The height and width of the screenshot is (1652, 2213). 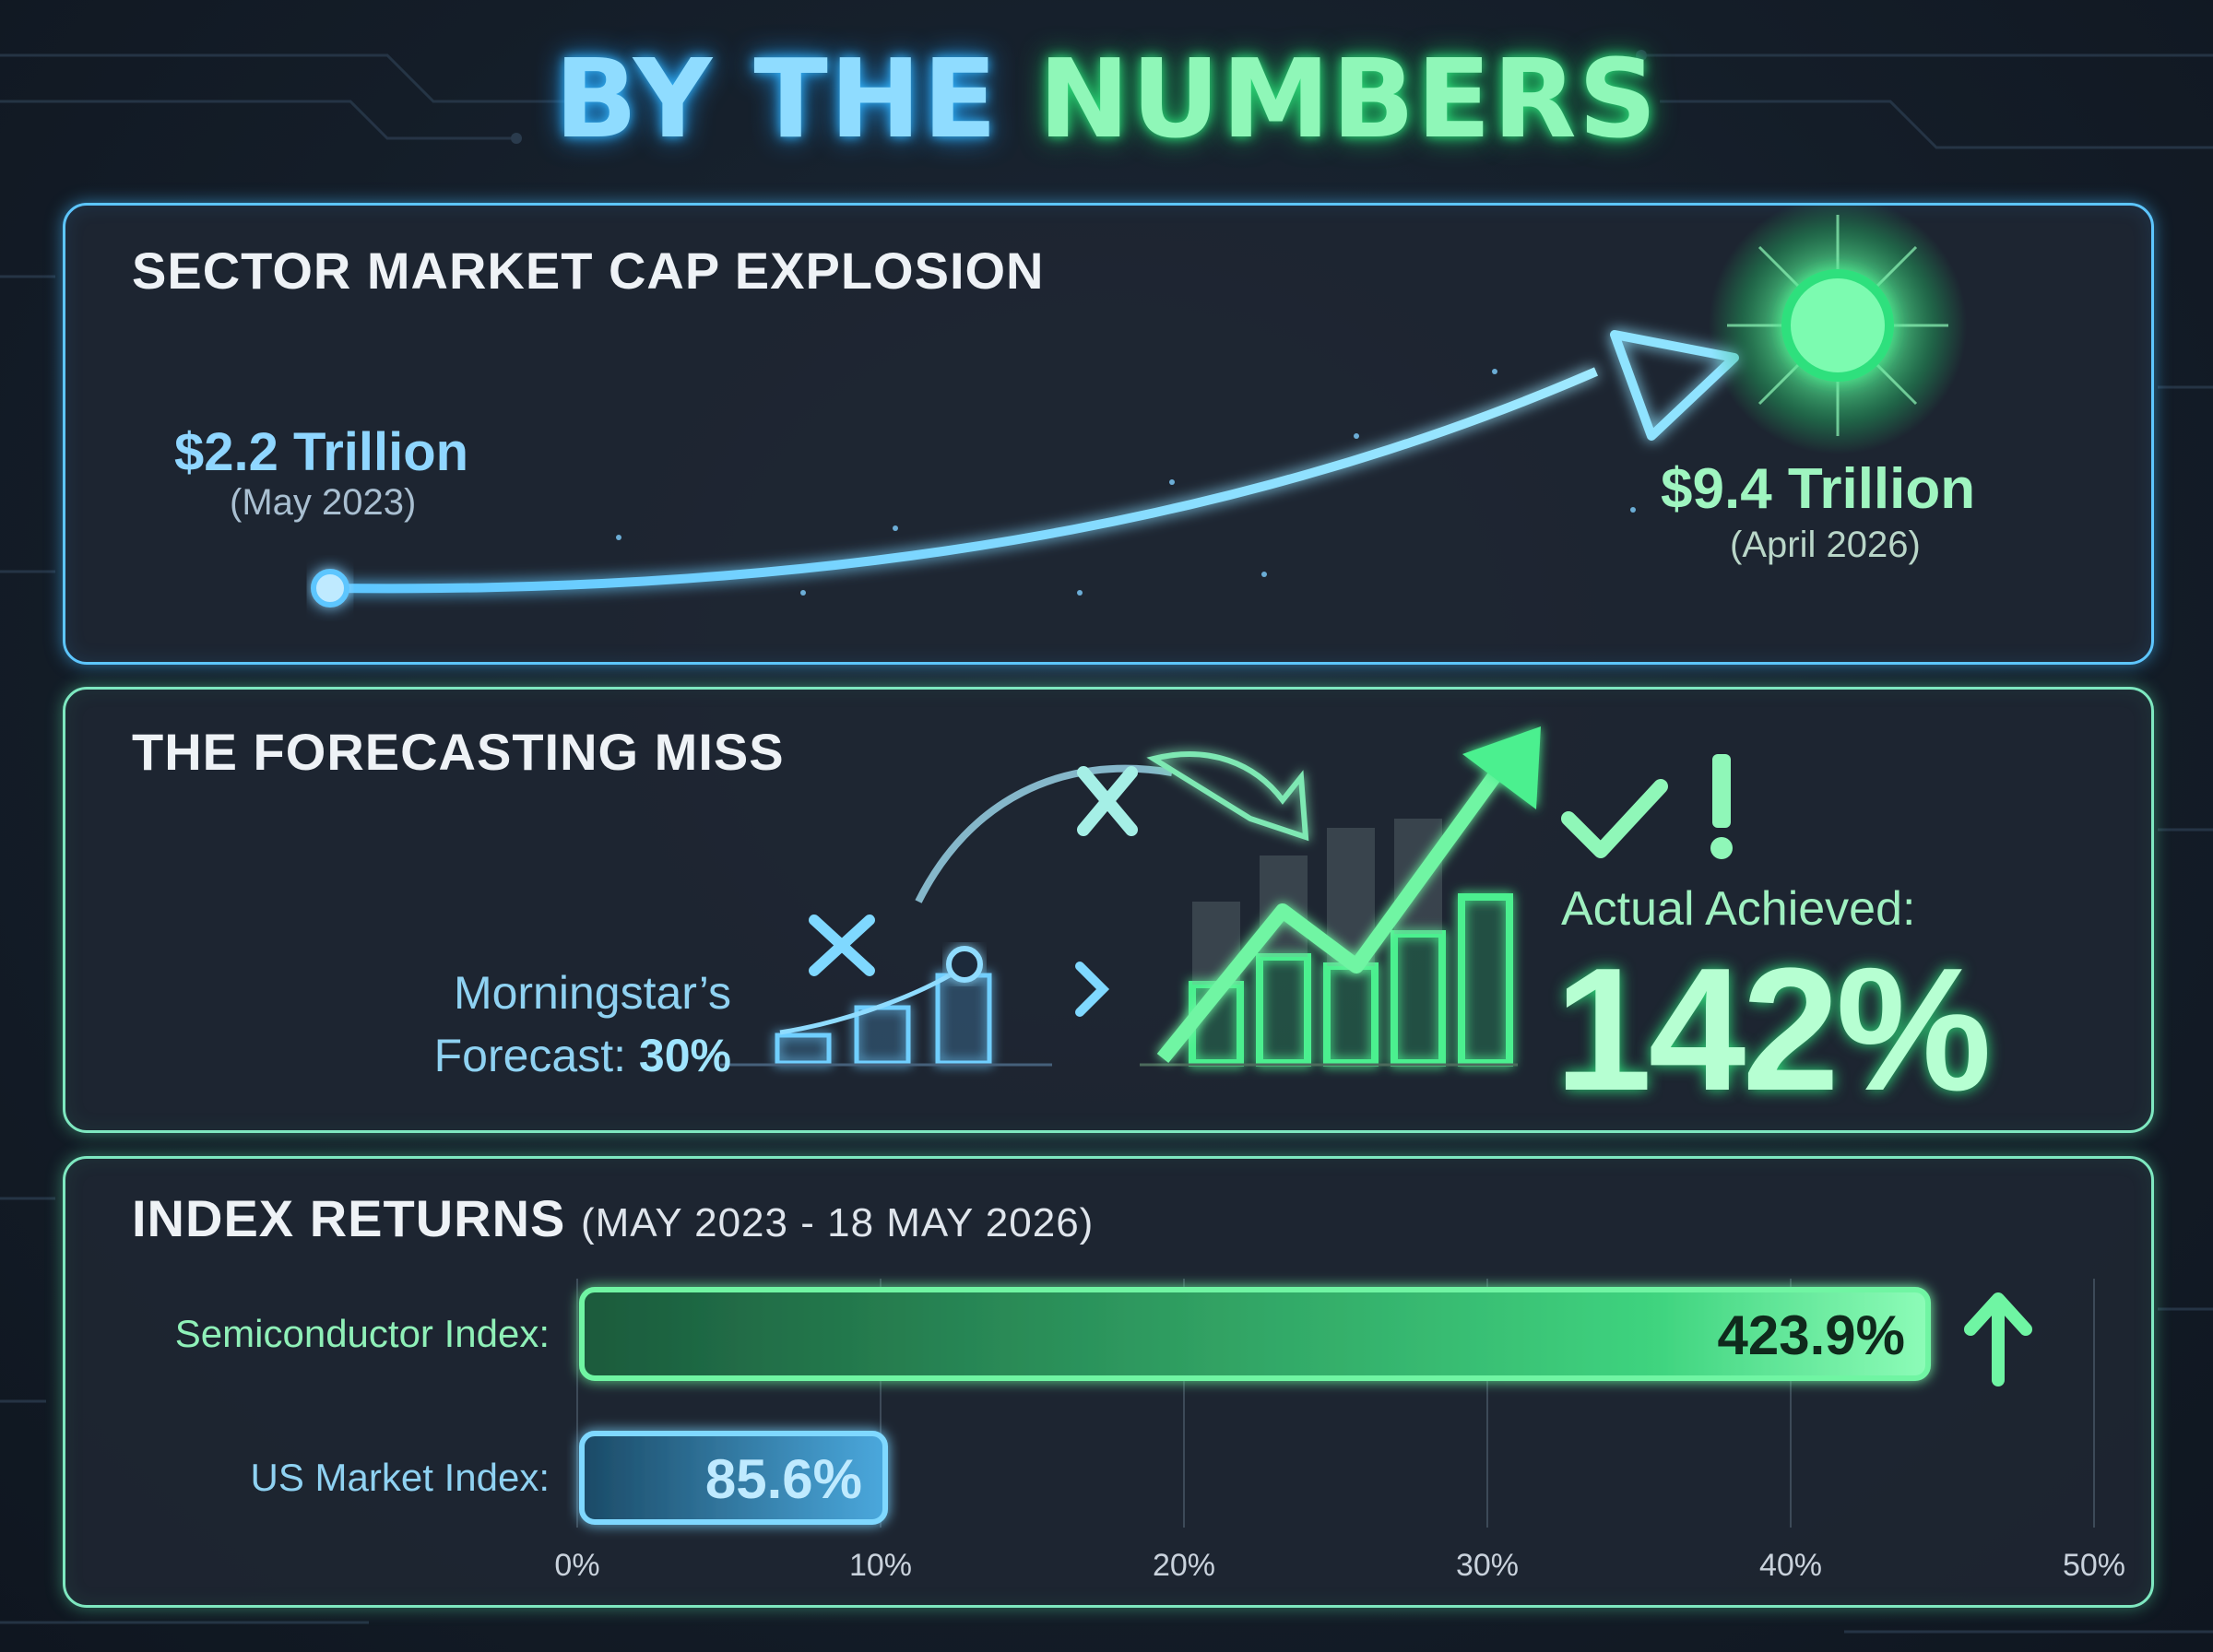 I want to click on start-value-label: $2.2 Trillion, so click(x=321, y=452).